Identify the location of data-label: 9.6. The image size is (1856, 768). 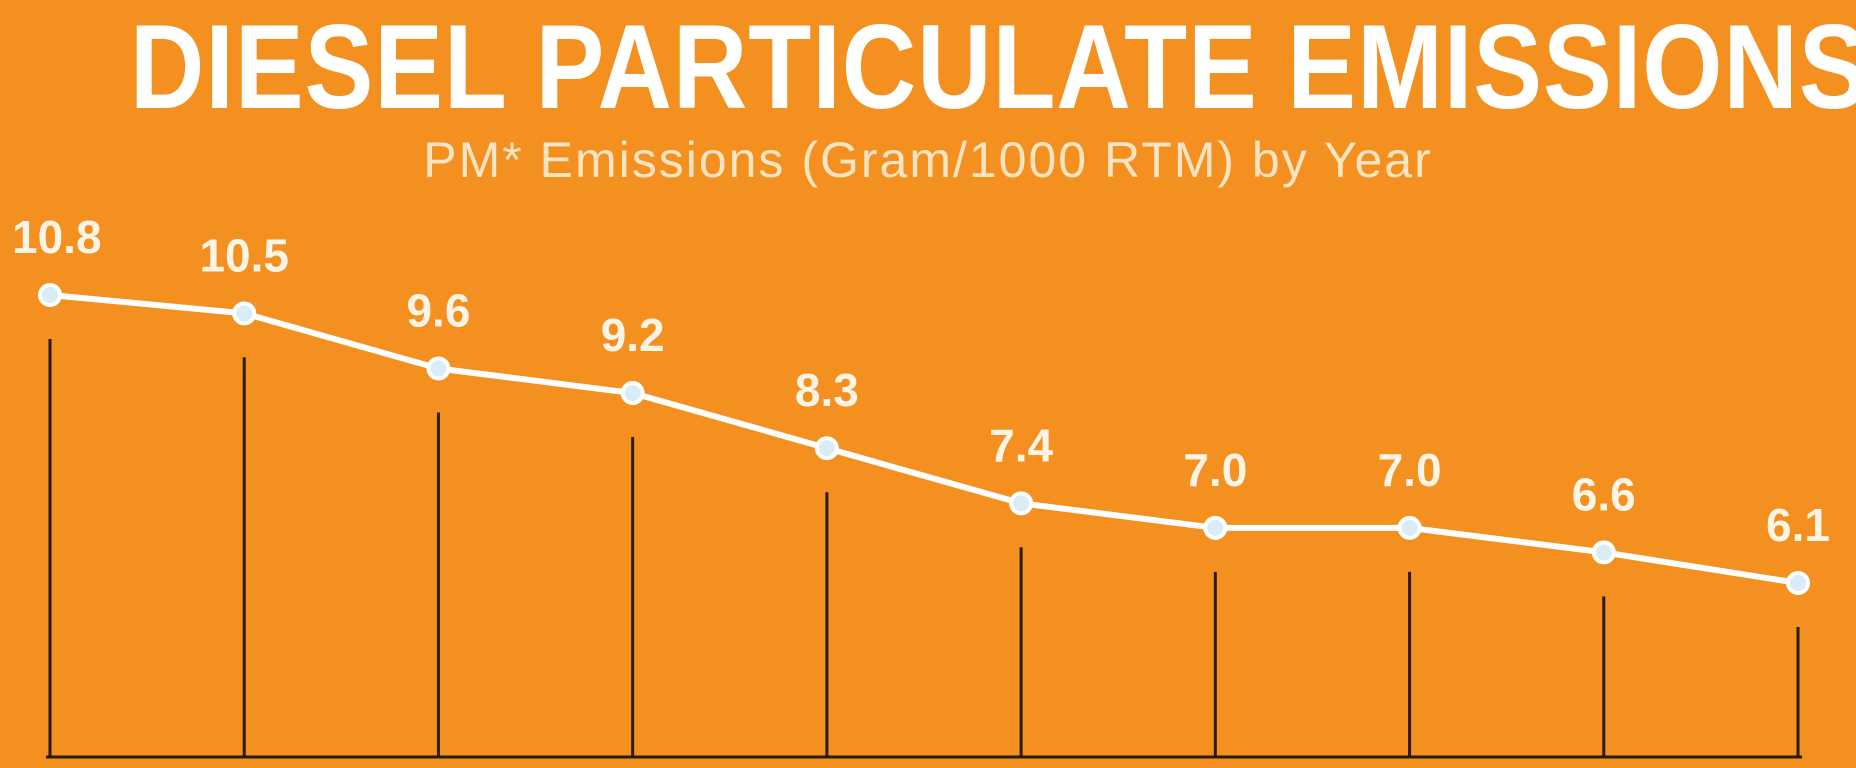
(438, 311).